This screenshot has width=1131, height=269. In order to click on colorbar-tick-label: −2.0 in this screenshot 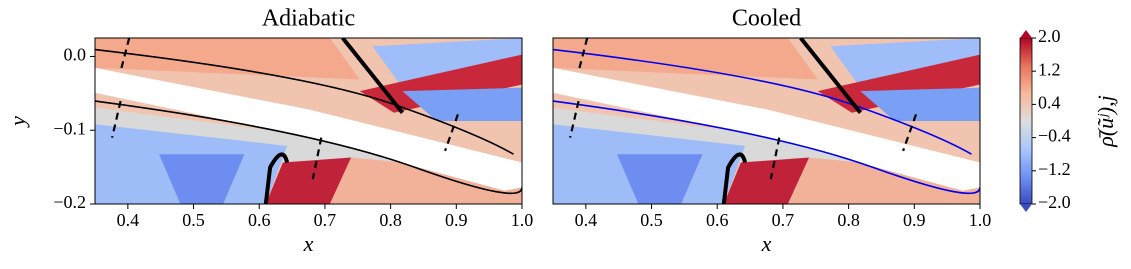, I will do `click(1054, 202)`.